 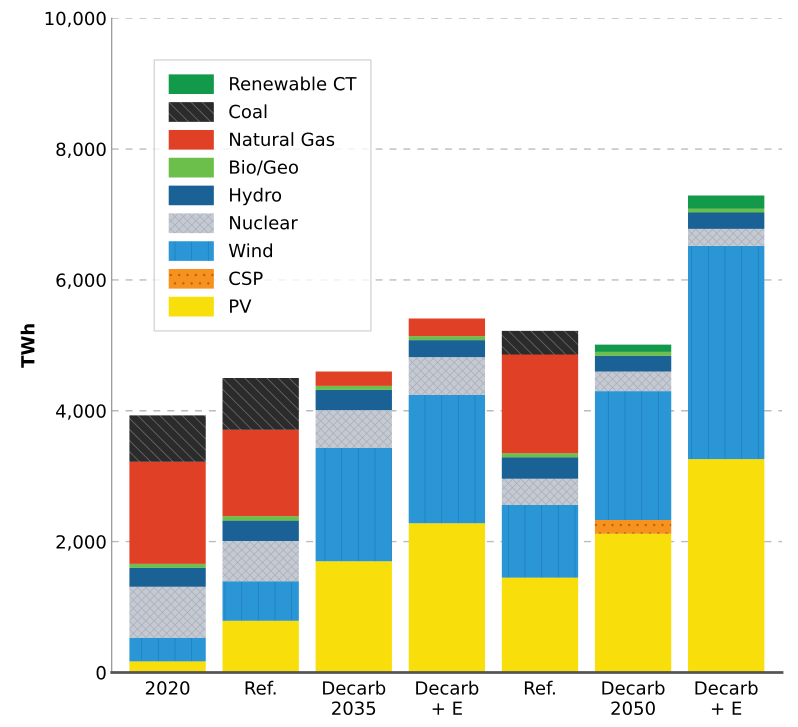 What do you see at coordinates (264, 223) in the screenshot?
I see `legend-label: Nuclear` at bounding box center [264, 223].